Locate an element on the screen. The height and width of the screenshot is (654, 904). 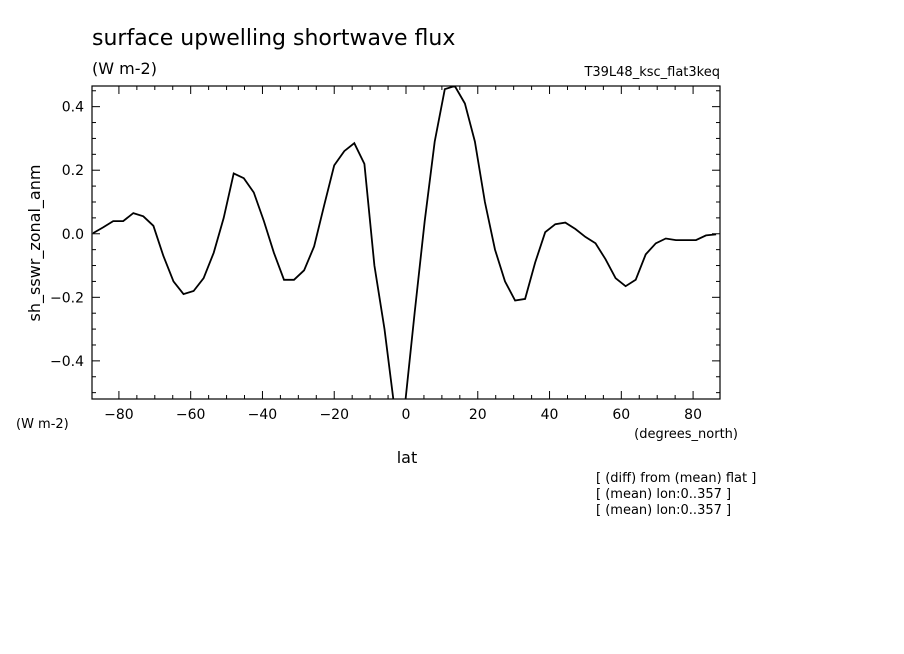
chart-title: surface upwelling shortwave flux is located at coordinates (273, 38).